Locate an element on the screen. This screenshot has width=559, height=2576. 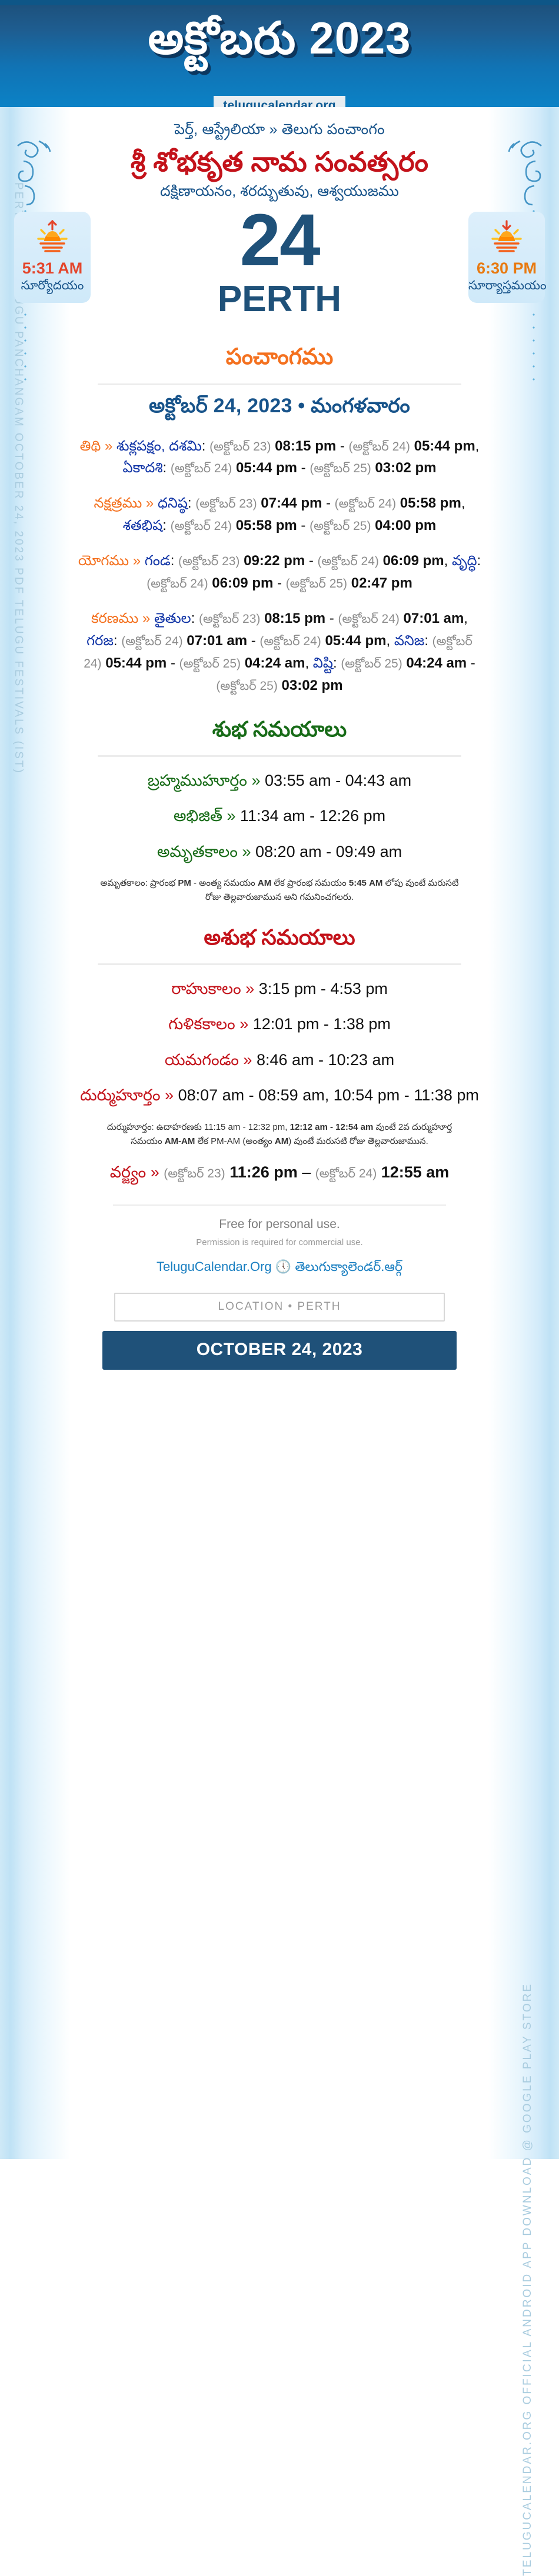
panchangam-time: 06:09 pm is located at coordinates (413, 561).